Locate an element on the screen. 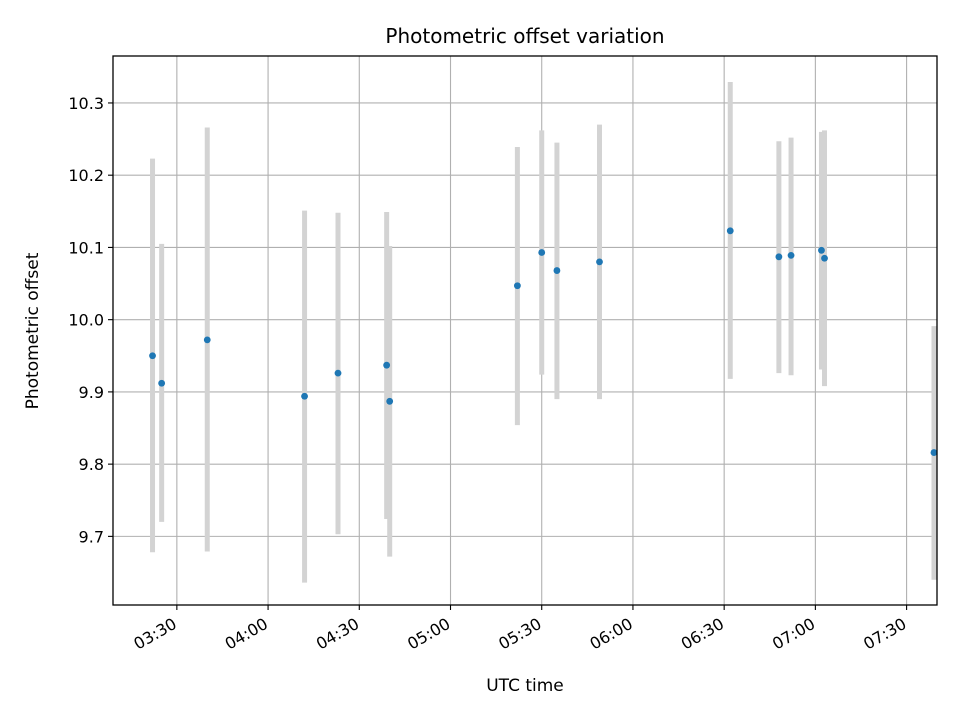  y-tick-label: 10.3 is located at coordinates (86, 103).